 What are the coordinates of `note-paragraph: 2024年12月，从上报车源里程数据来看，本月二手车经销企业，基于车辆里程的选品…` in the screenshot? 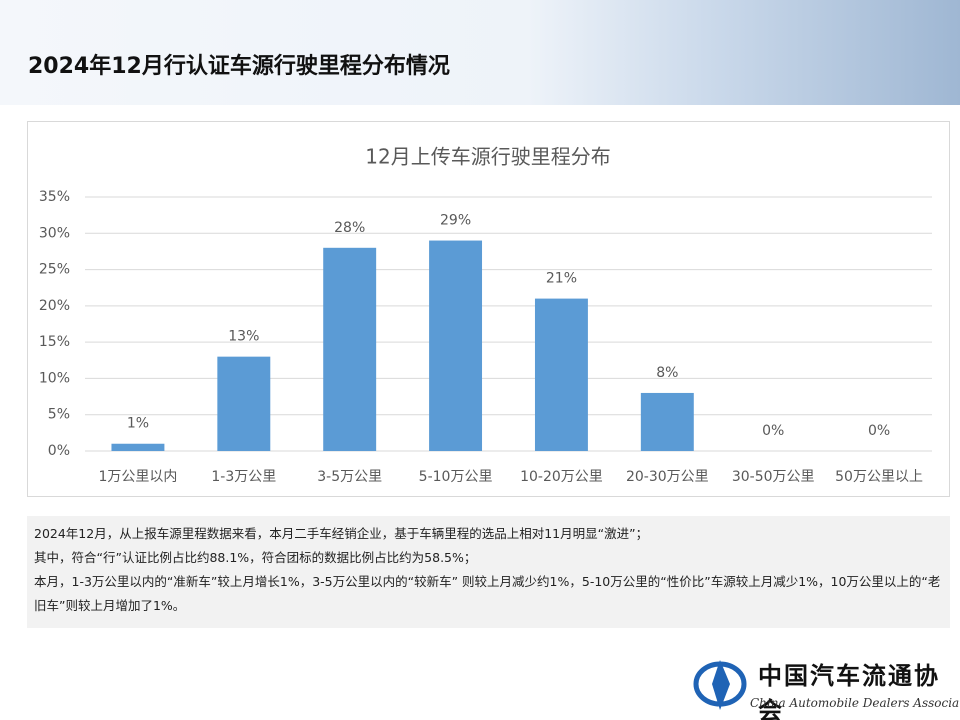 It's located at (341, 533).